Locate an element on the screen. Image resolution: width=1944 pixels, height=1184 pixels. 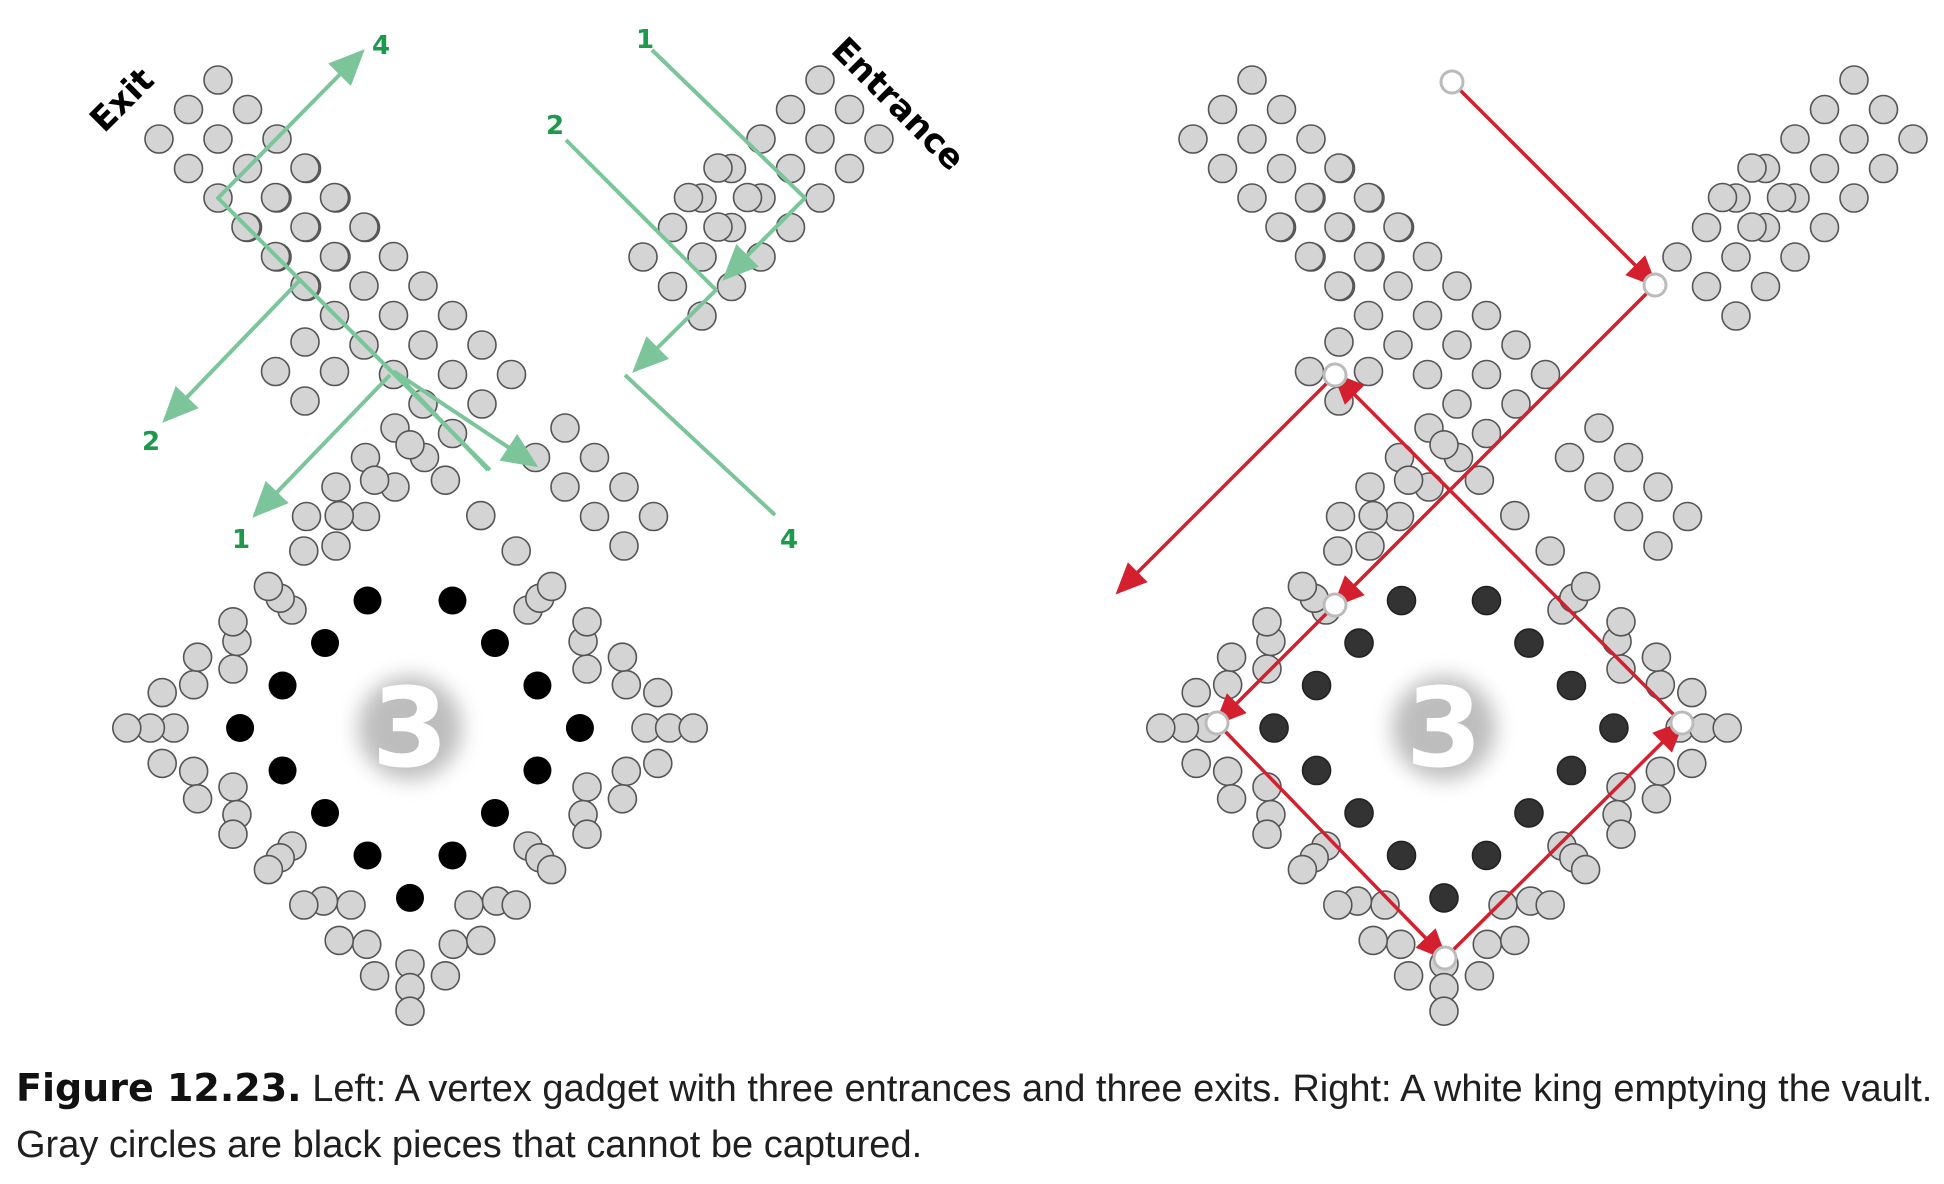
path-label-2-bottom: 2 is located at coordinates (151, 442).